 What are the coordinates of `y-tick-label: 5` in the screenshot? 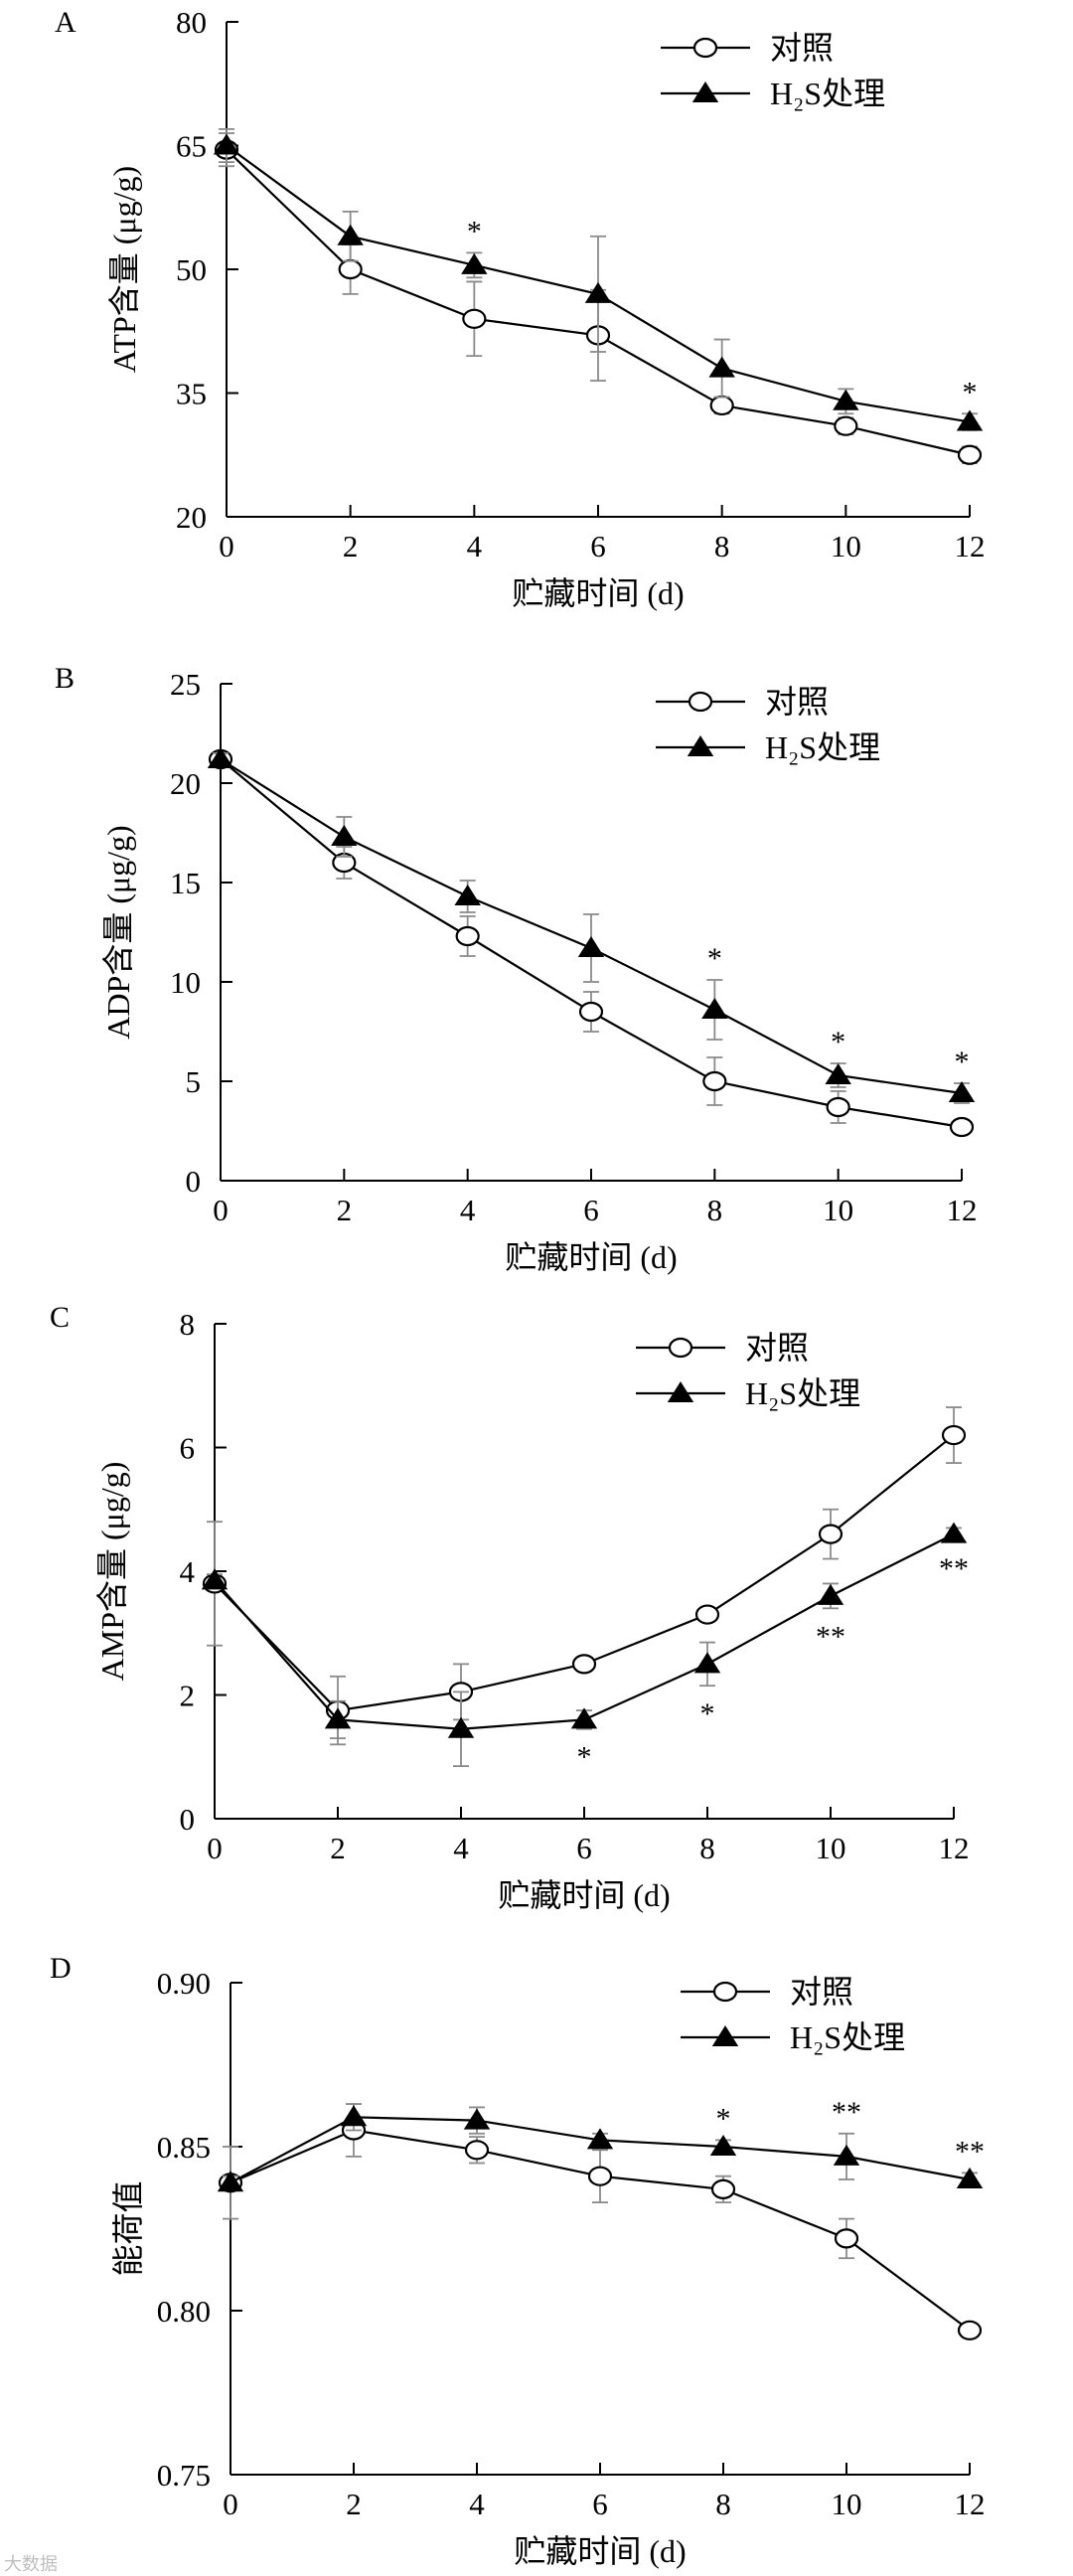 It's located at (194, 1081).